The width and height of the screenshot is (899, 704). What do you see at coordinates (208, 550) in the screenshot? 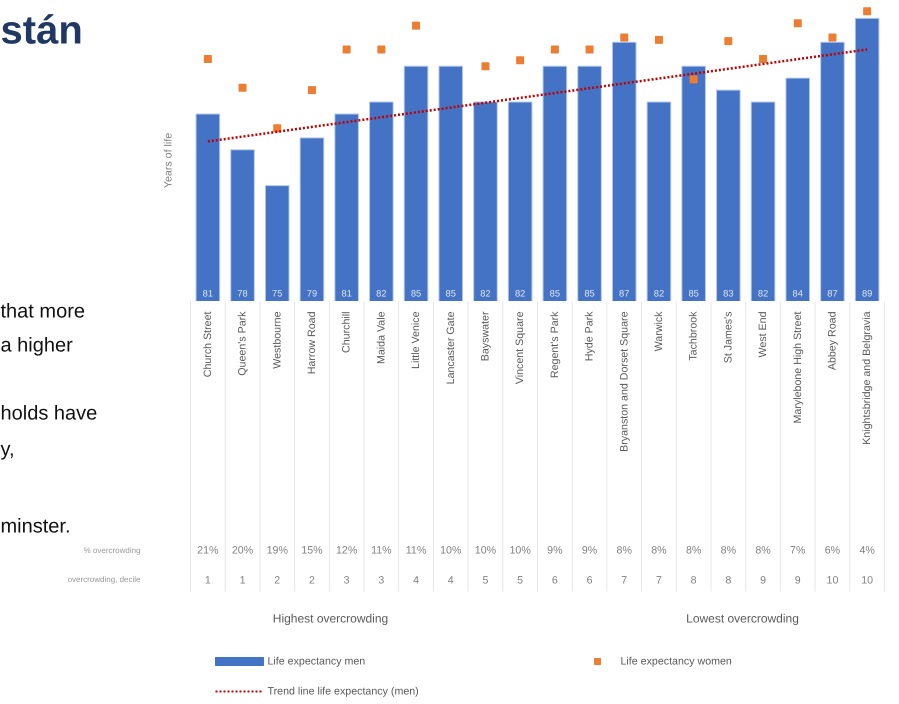
I see `text: 21%` at bounding box center [208, 550].